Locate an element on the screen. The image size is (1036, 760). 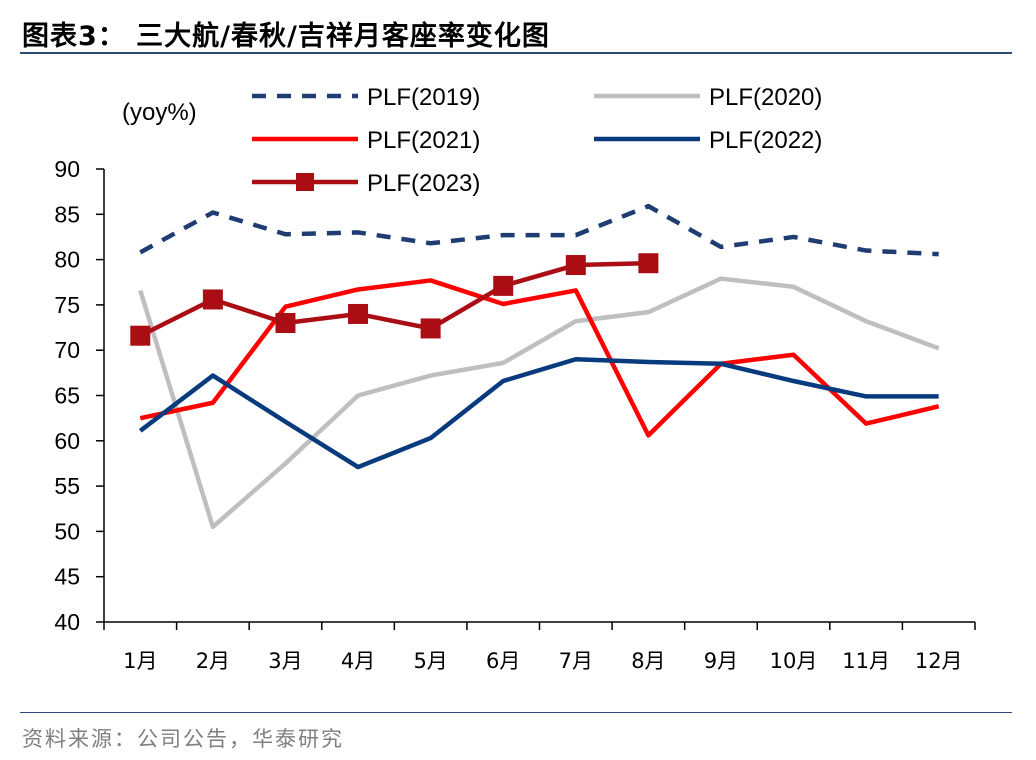
legend-label-PLF(2022): PLF(2022) is located at coordinates (765, 140).